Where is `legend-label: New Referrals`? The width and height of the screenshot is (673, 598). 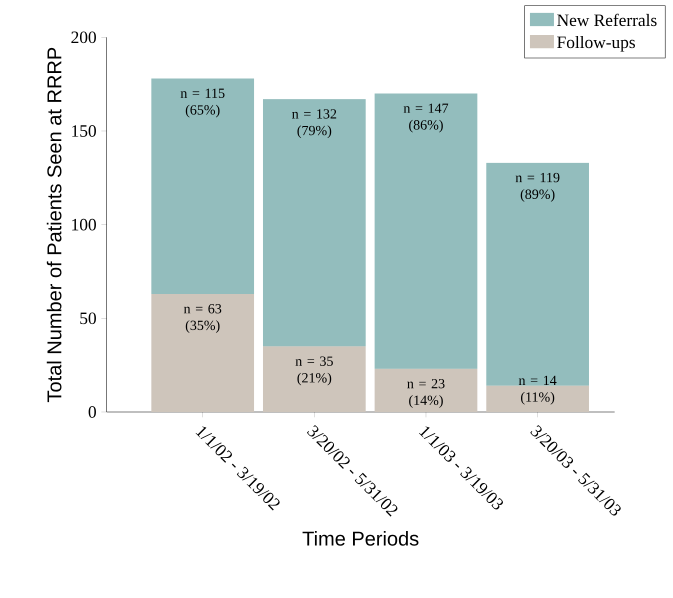
legend-label: New Referrals is located at coordinates (607, 20).